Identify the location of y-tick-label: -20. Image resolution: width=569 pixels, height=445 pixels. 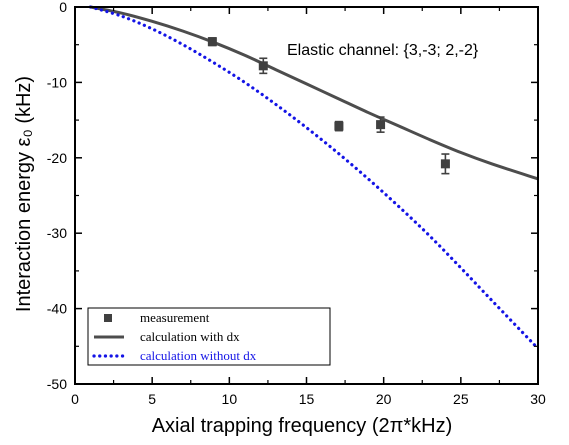
(57, 158).